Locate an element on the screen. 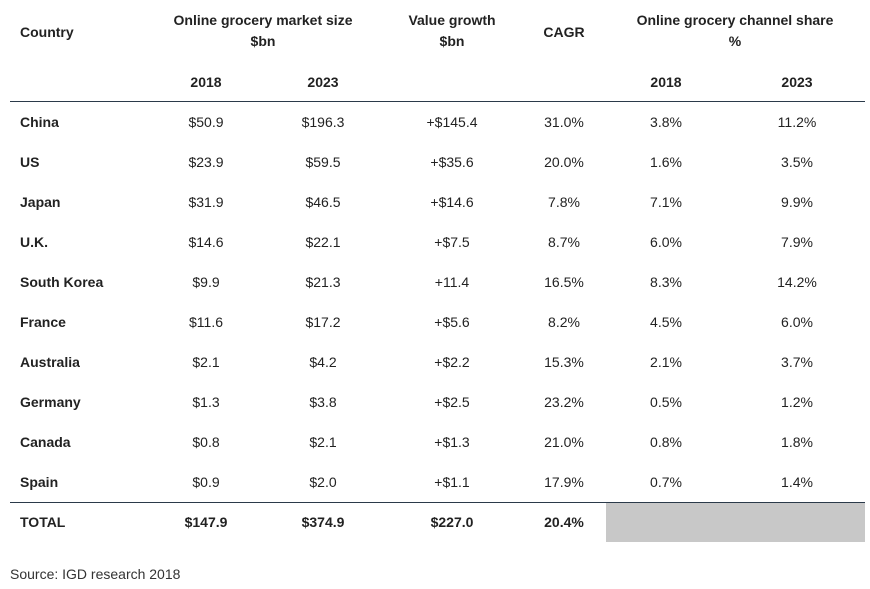 The image size is (870, 589). header-market-size: Online grocery market size $bn is located at coordinates (263, 31).